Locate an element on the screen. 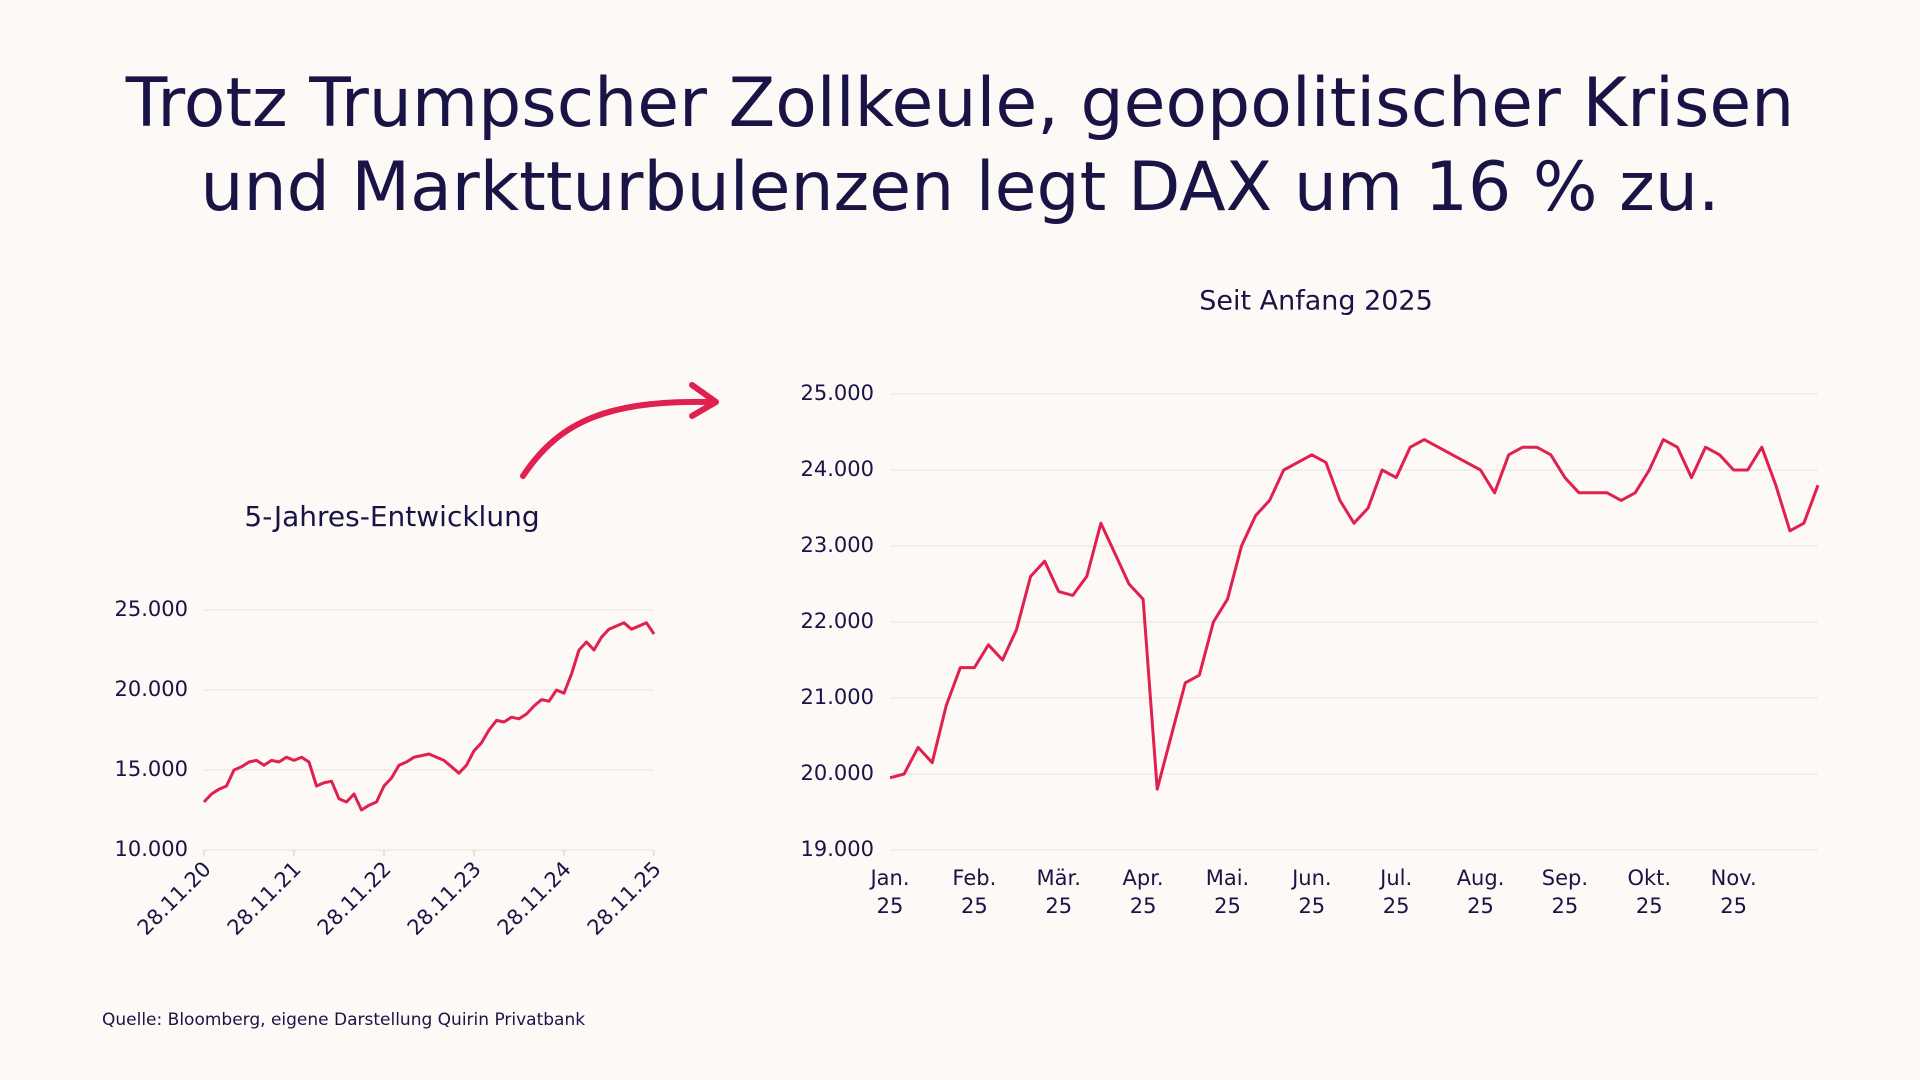 This screenshot has width=1920, height=1080. data-line is located at coordinates (429, 716).